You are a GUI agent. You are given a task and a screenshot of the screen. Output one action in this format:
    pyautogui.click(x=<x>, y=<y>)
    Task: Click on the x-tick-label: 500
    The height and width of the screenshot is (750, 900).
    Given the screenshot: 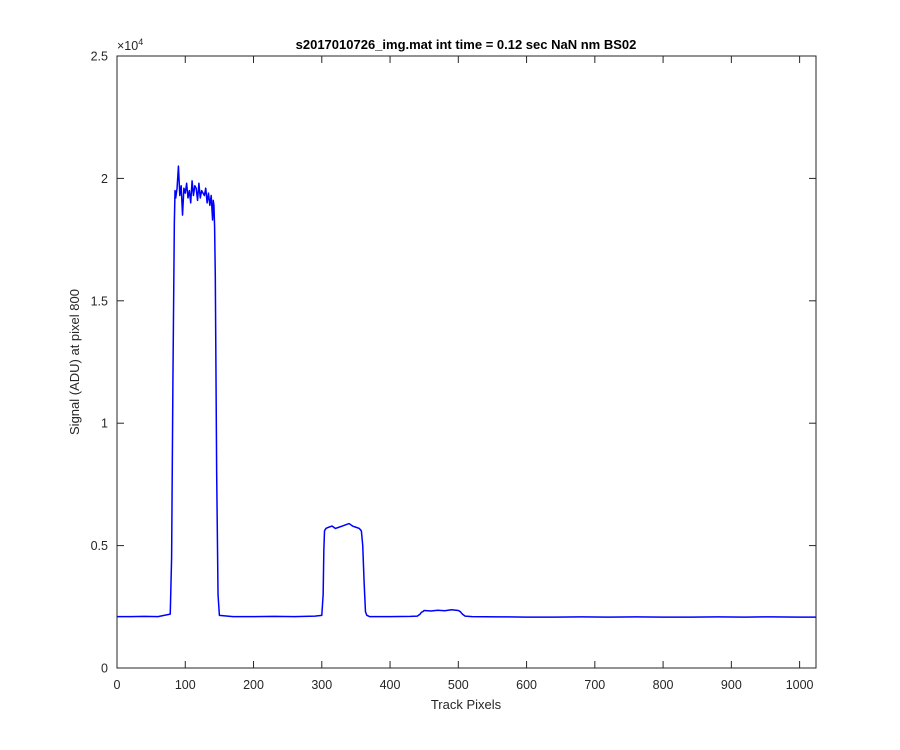 What is the action you would take?
    pyautogui.click(x=458, y=685)
    